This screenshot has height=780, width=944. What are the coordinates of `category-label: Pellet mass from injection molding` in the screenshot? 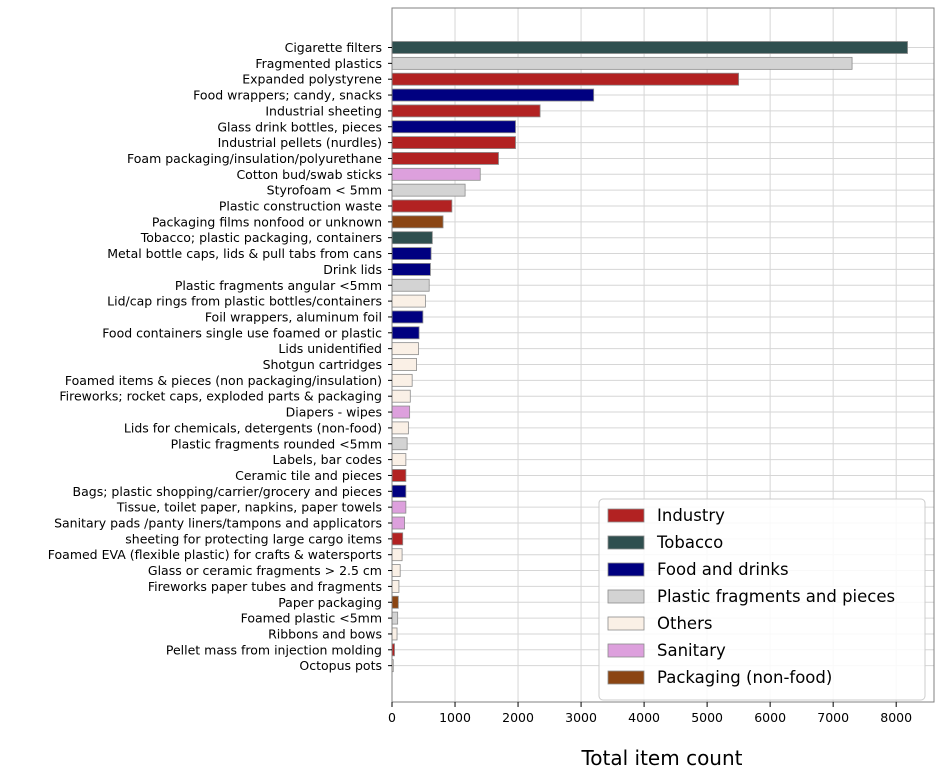 It's located at (274, 649).